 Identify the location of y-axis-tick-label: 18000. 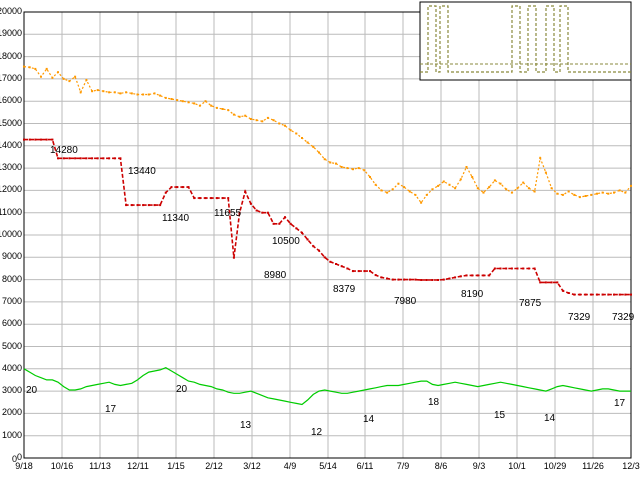
(11, 55).